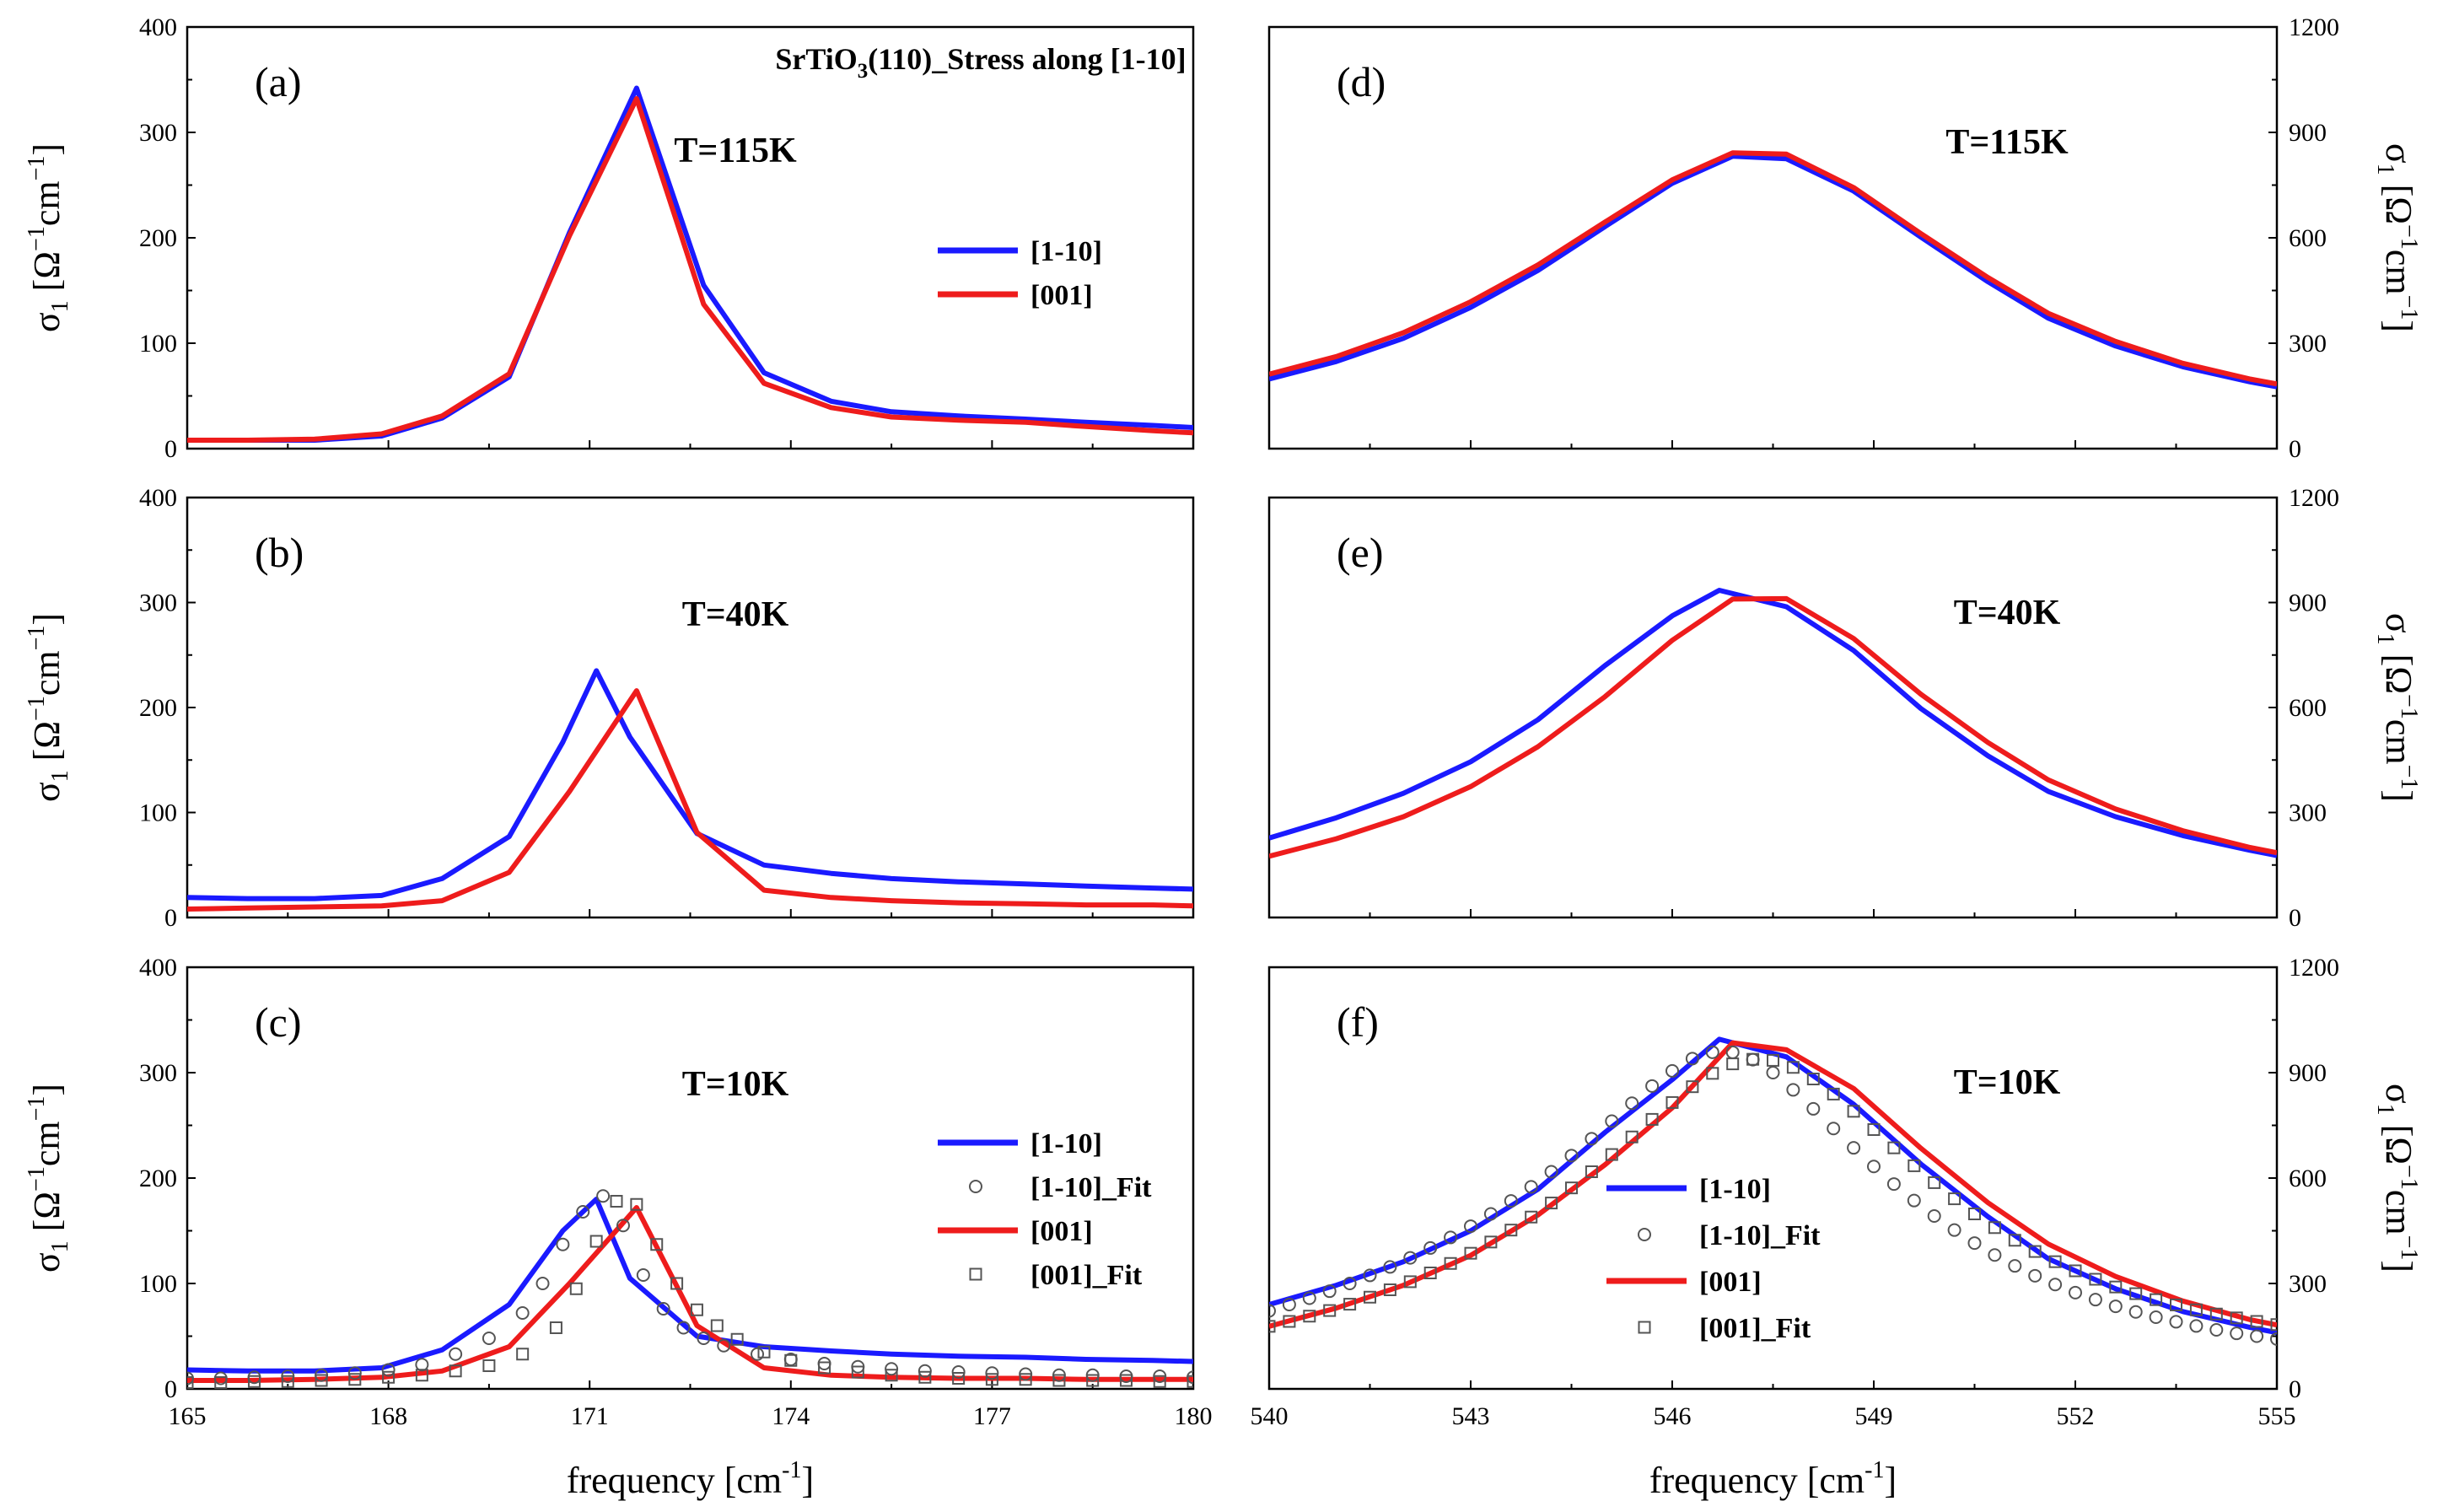 Image resolution: width=2443 pixels, height=1512 pixels. Describe the element at coordinates (279, 552) in the screenshot. I see `panel-label-b: (b)` at that location.